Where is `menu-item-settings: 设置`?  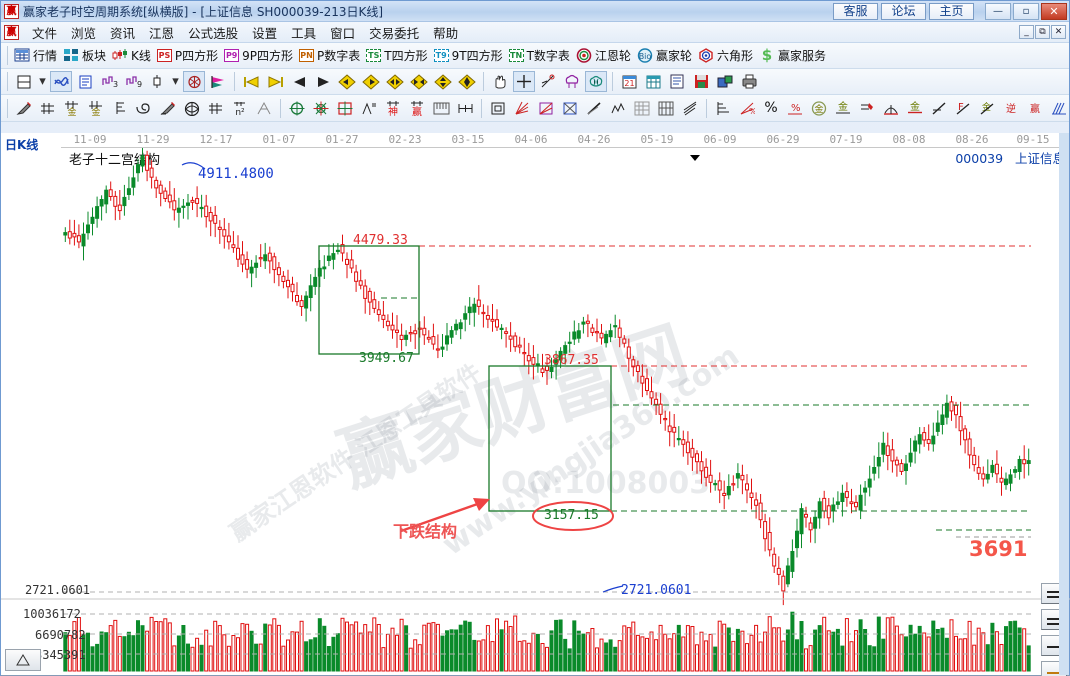 menu-item-settings: 设置 is located at coordinates (265, 33).